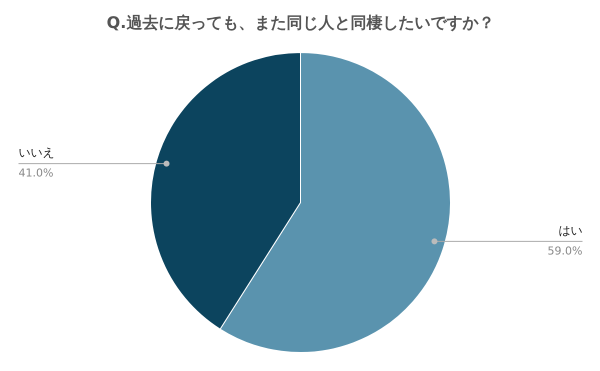 This screenshot has height=371, width=600. I want to click on slice-label: はい, so click(570, 230).